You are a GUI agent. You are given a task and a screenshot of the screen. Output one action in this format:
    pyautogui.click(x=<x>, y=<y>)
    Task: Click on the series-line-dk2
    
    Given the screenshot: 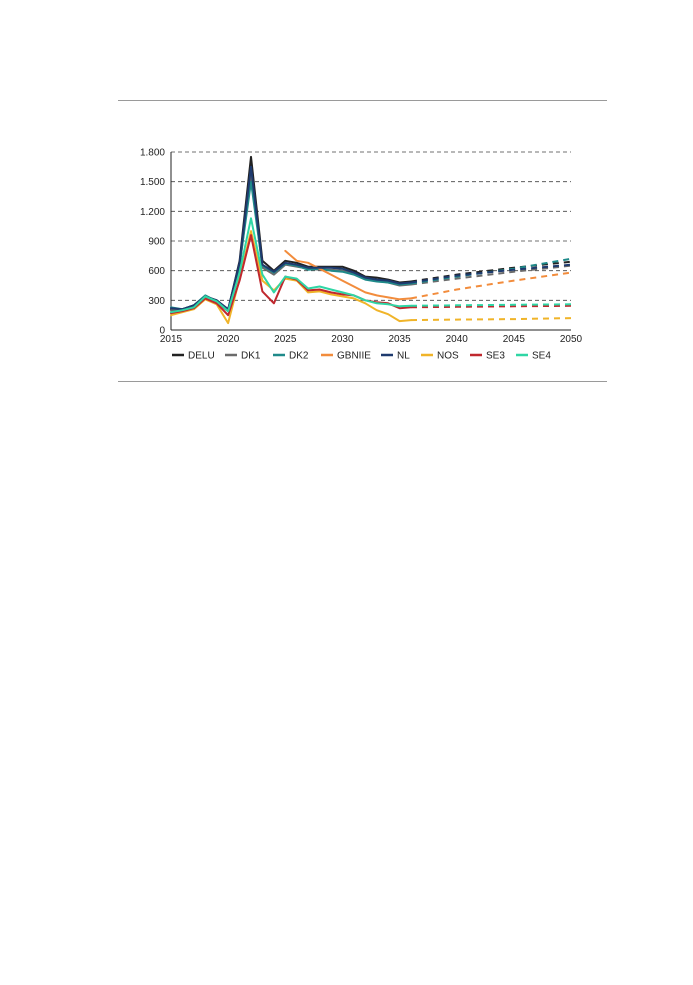 What is the action you would take?
    pyautogui.click(x=291, y=246)
    